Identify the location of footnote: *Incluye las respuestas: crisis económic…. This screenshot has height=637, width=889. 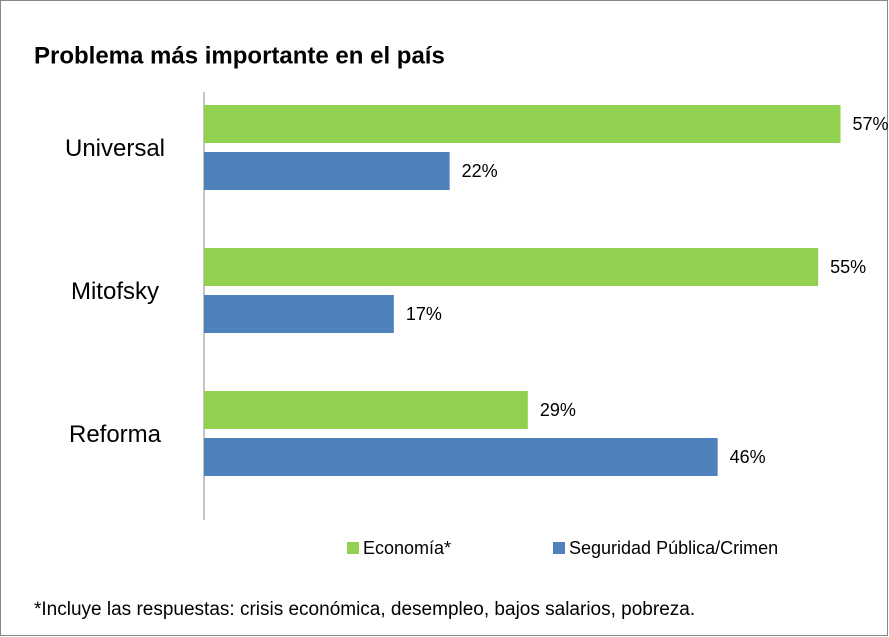
(364, 609).